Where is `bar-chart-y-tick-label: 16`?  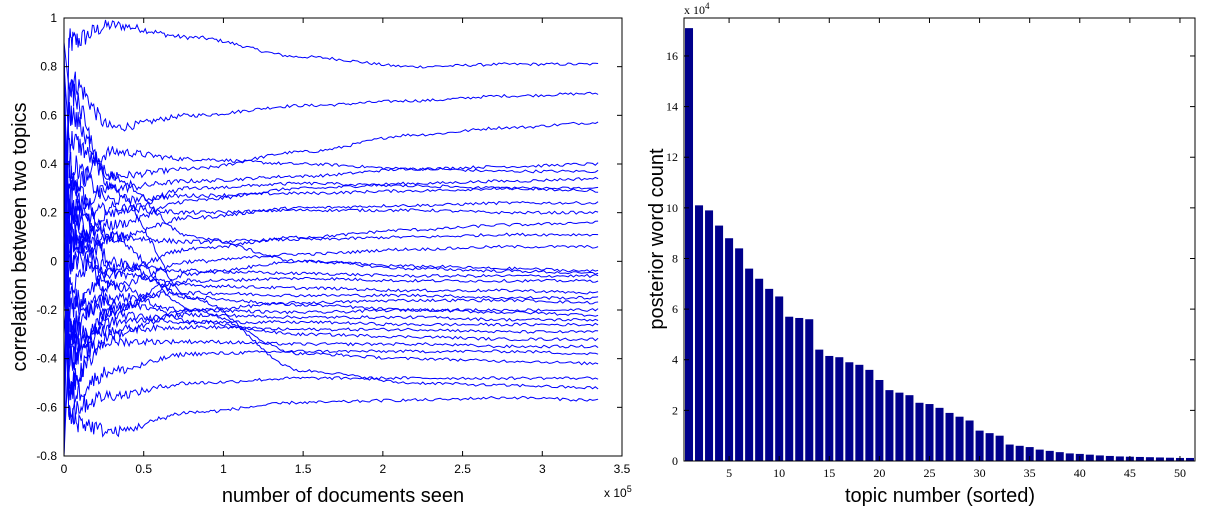 bar-chart-y-tick-label: 16 is located at coordinates (672, 56).